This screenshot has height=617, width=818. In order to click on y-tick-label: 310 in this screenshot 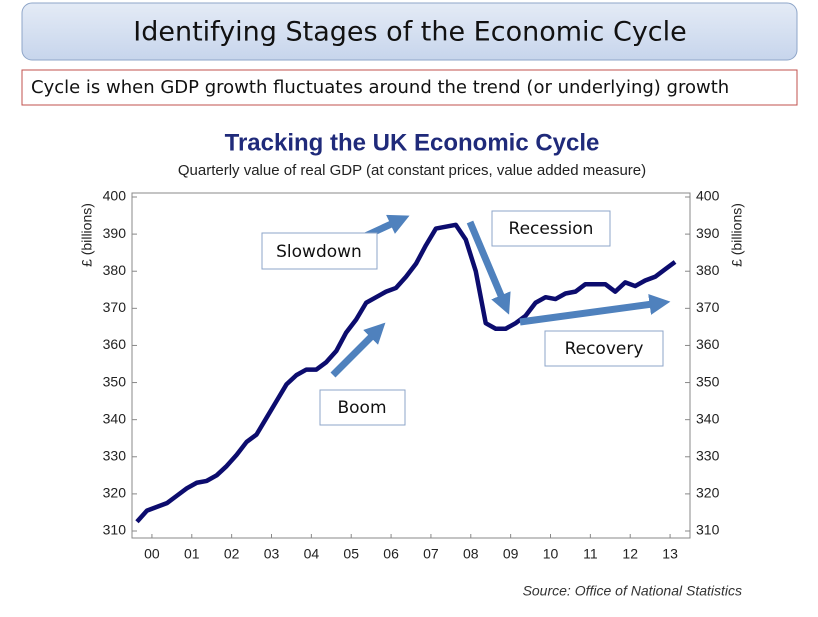, I will do `click(115, 530)`.